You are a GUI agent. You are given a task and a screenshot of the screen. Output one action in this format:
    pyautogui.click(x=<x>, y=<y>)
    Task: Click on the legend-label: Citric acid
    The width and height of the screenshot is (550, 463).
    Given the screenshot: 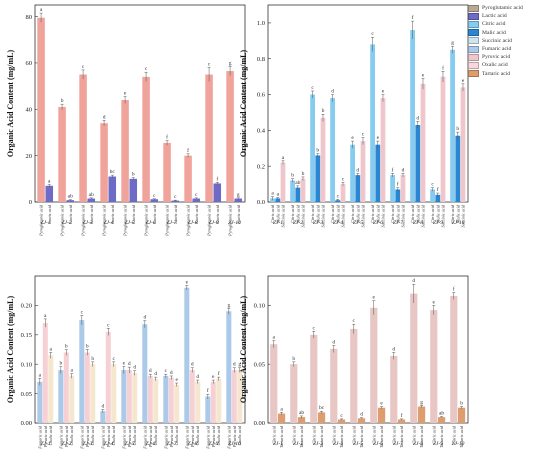 What is the action you would take?
    pyautogui.click(x=494, y=24)
    